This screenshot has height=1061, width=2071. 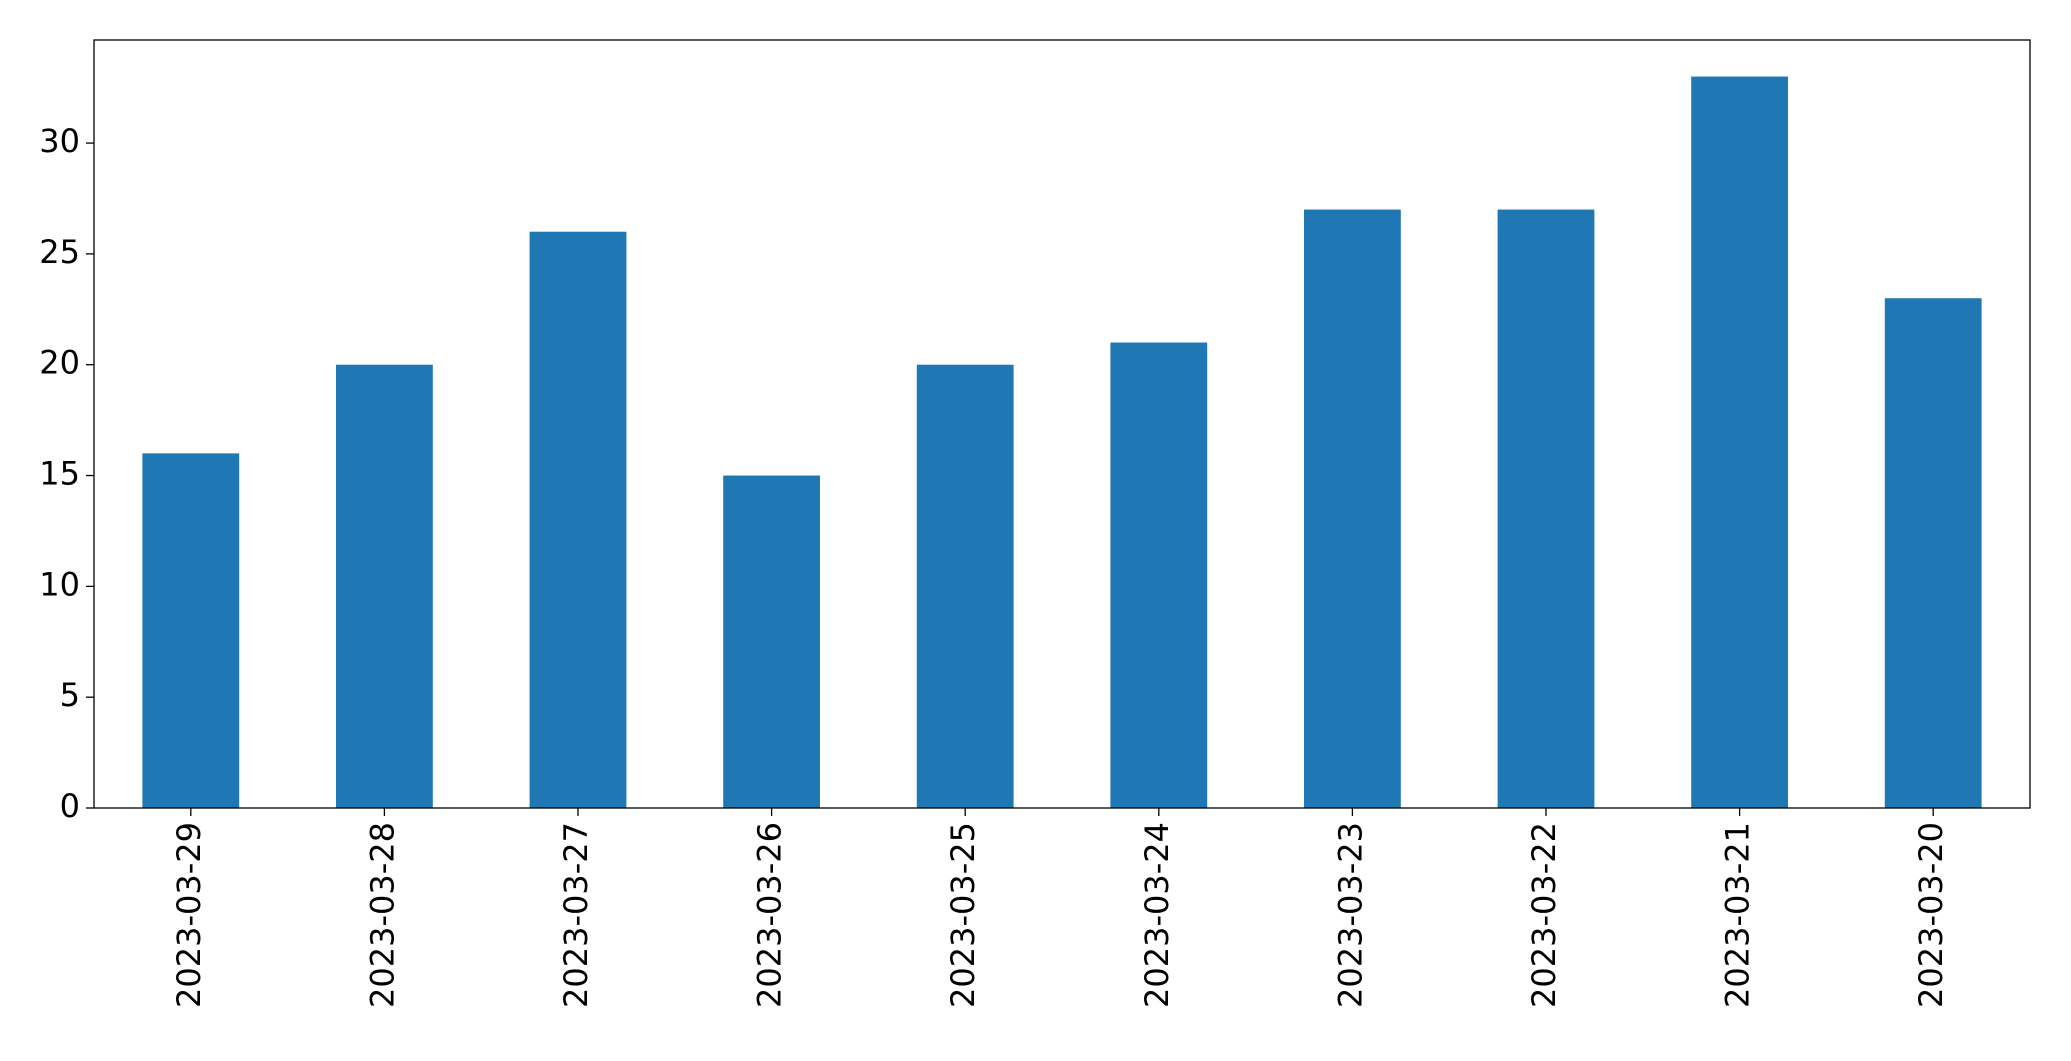 I want to click on x-tick-label: 2023-03-27, so click(x=576, y=915).